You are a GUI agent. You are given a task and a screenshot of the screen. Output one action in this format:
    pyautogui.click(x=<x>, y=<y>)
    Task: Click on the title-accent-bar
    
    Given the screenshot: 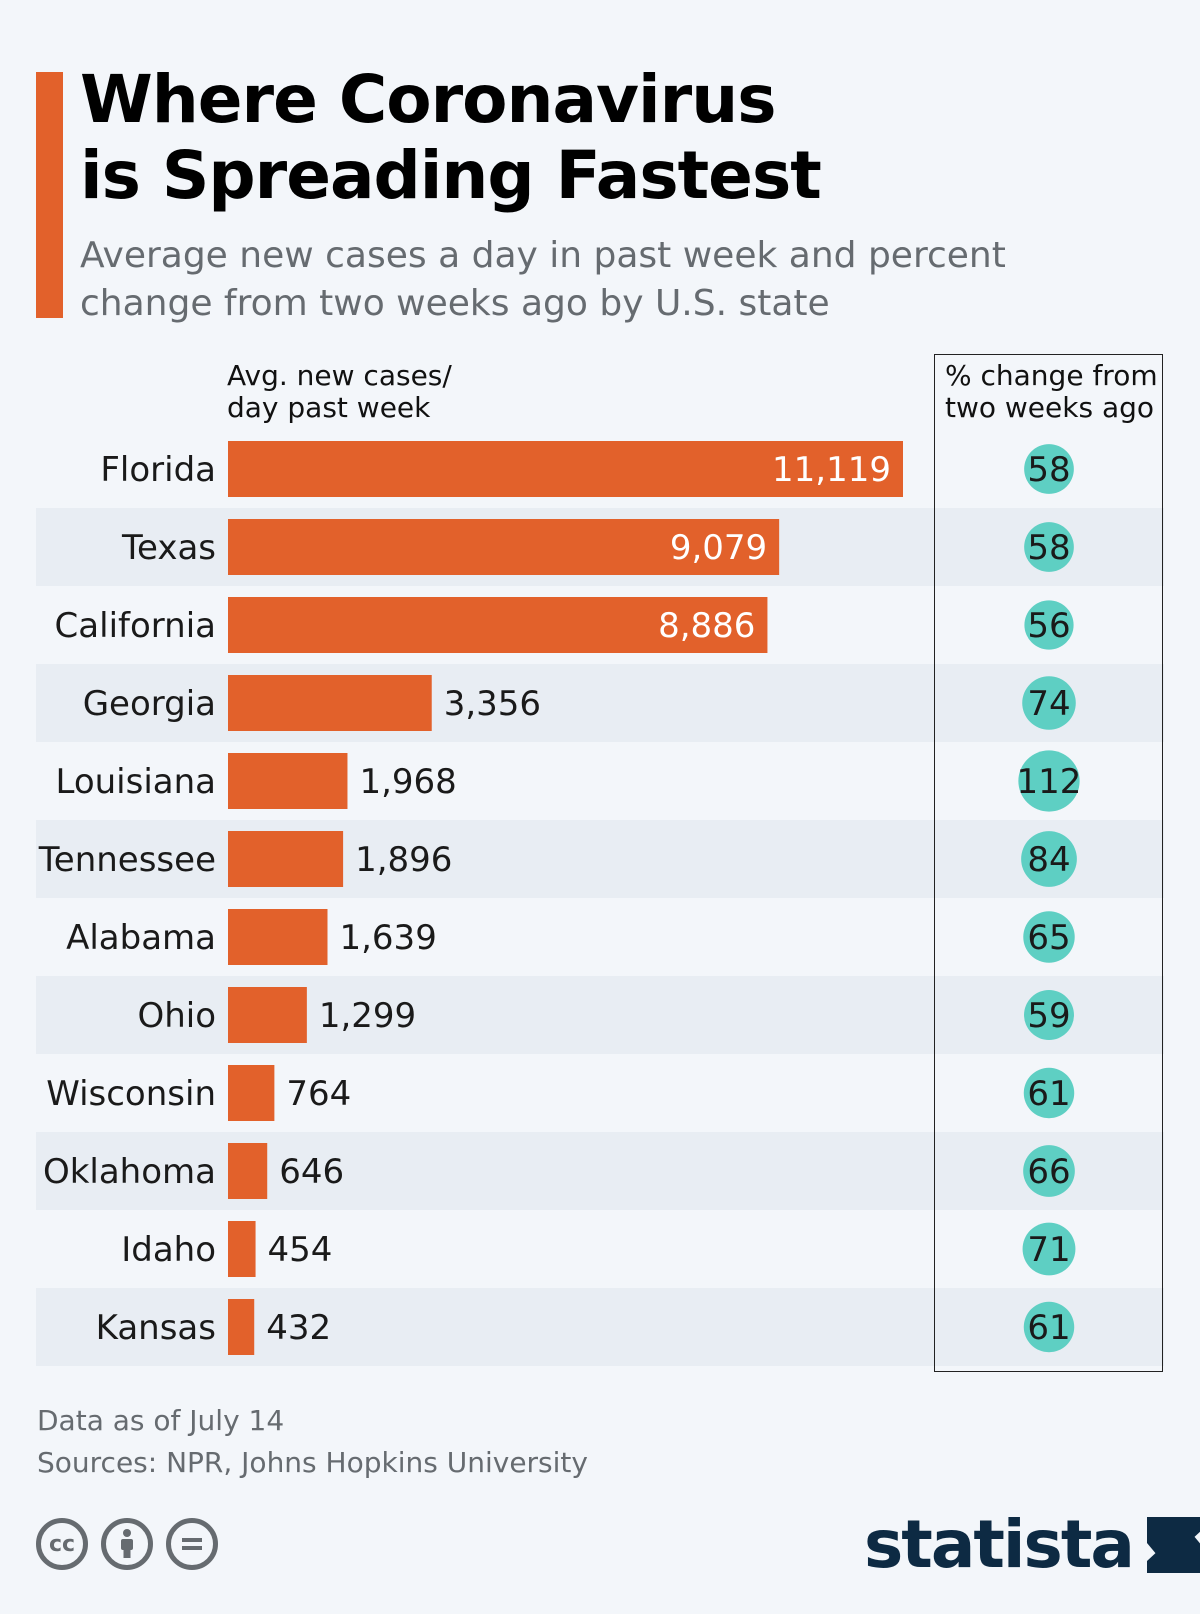 What is the action you would take?
    pyautogui.click(x=49, y=195)
    